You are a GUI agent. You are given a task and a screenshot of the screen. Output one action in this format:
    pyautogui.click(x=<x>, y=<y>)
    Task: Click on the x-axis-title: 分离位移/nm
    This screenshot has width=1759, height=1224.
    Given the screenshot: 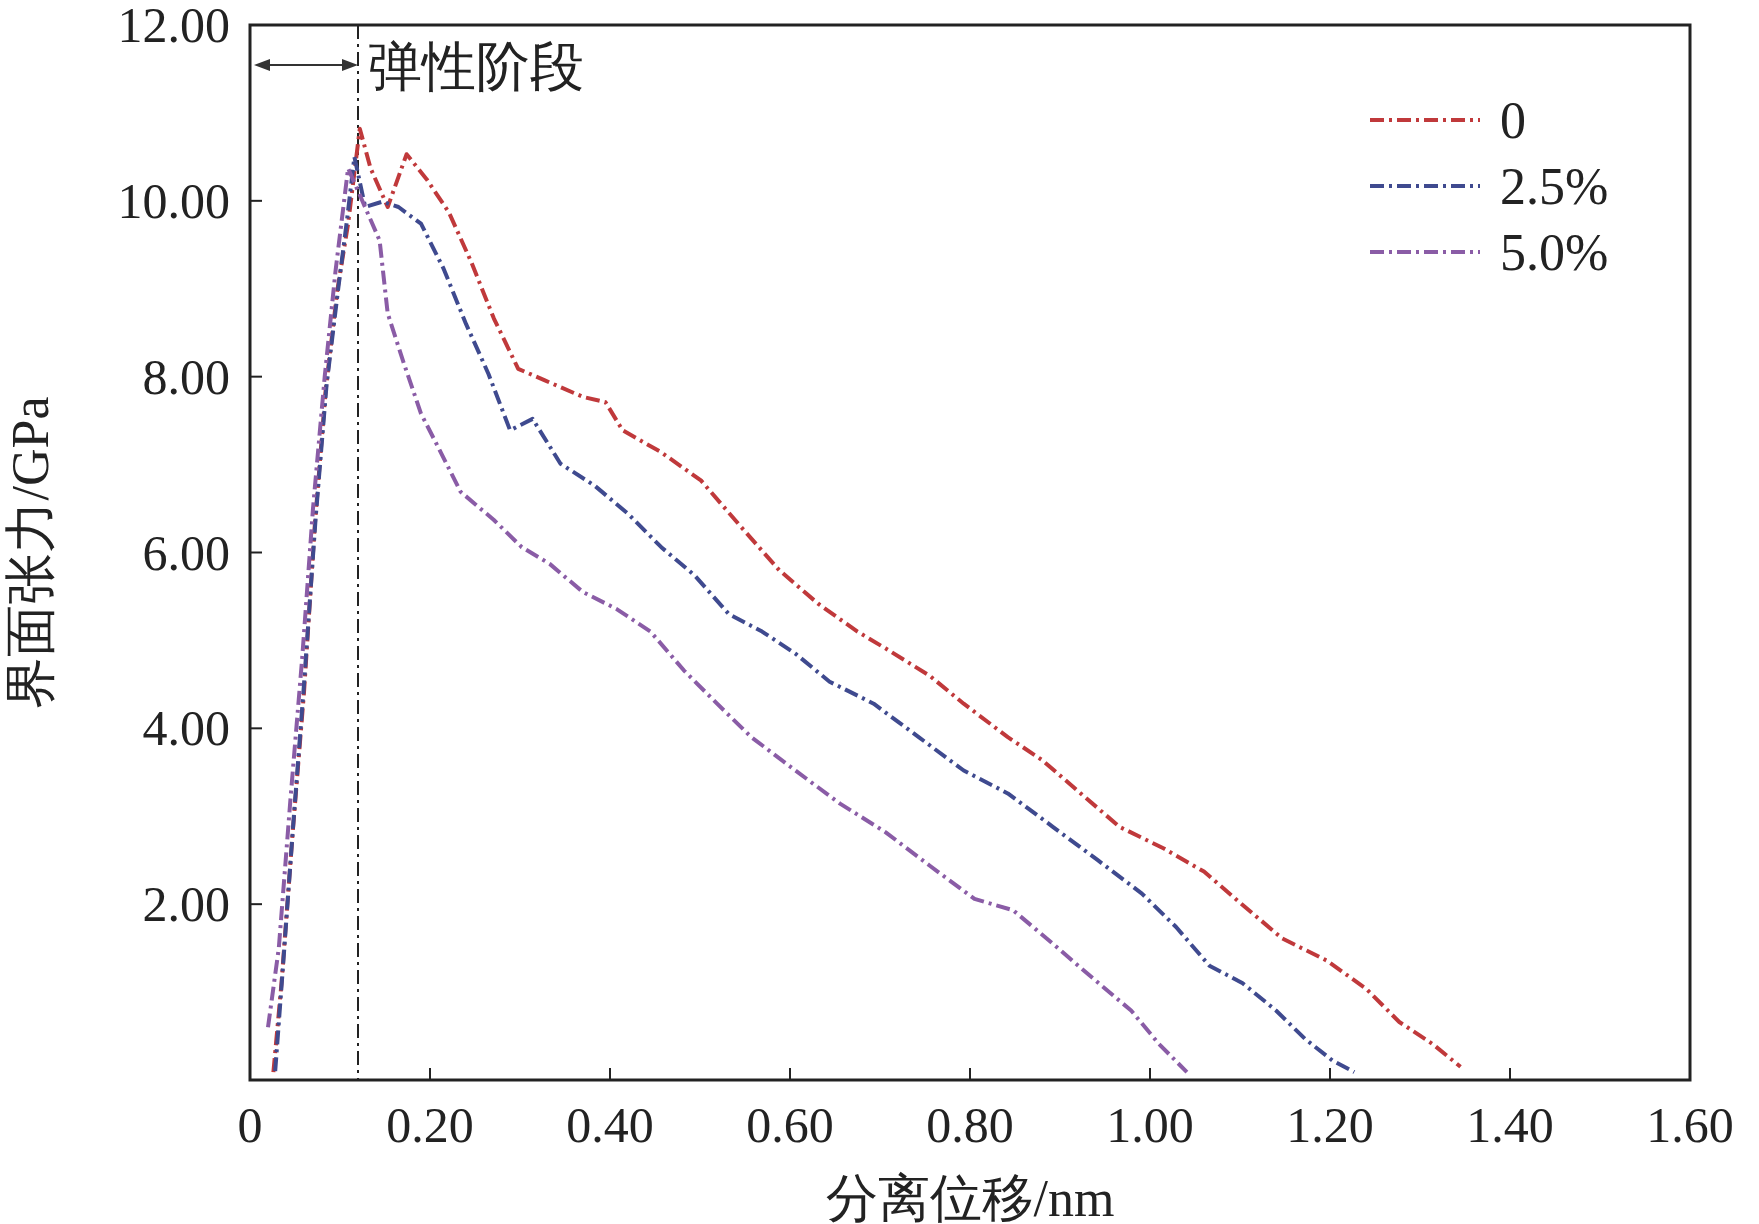 What is the action you would take?
    pyautogui.click(x=970, y=1197)
    